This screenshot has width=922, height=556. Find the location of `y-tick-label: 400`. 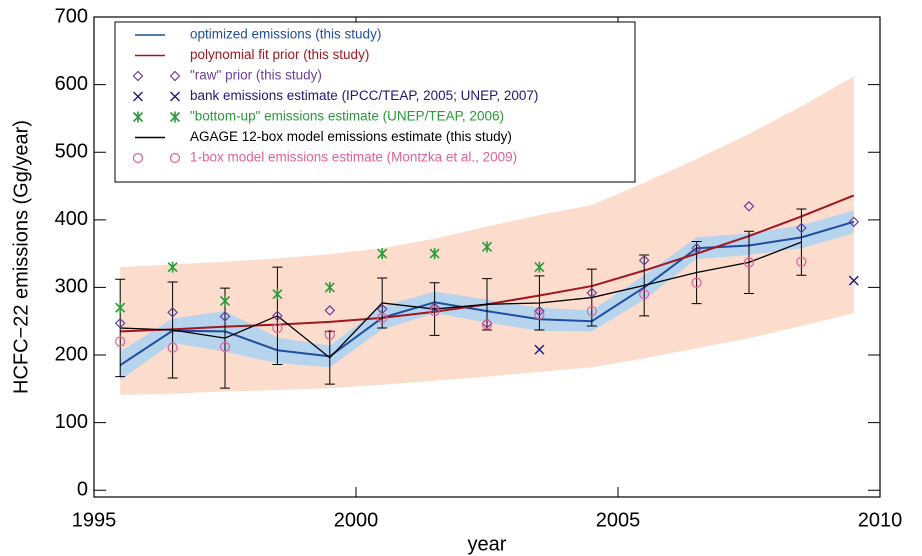

y-tick-label: 400 is located at coordinates (71, 219).